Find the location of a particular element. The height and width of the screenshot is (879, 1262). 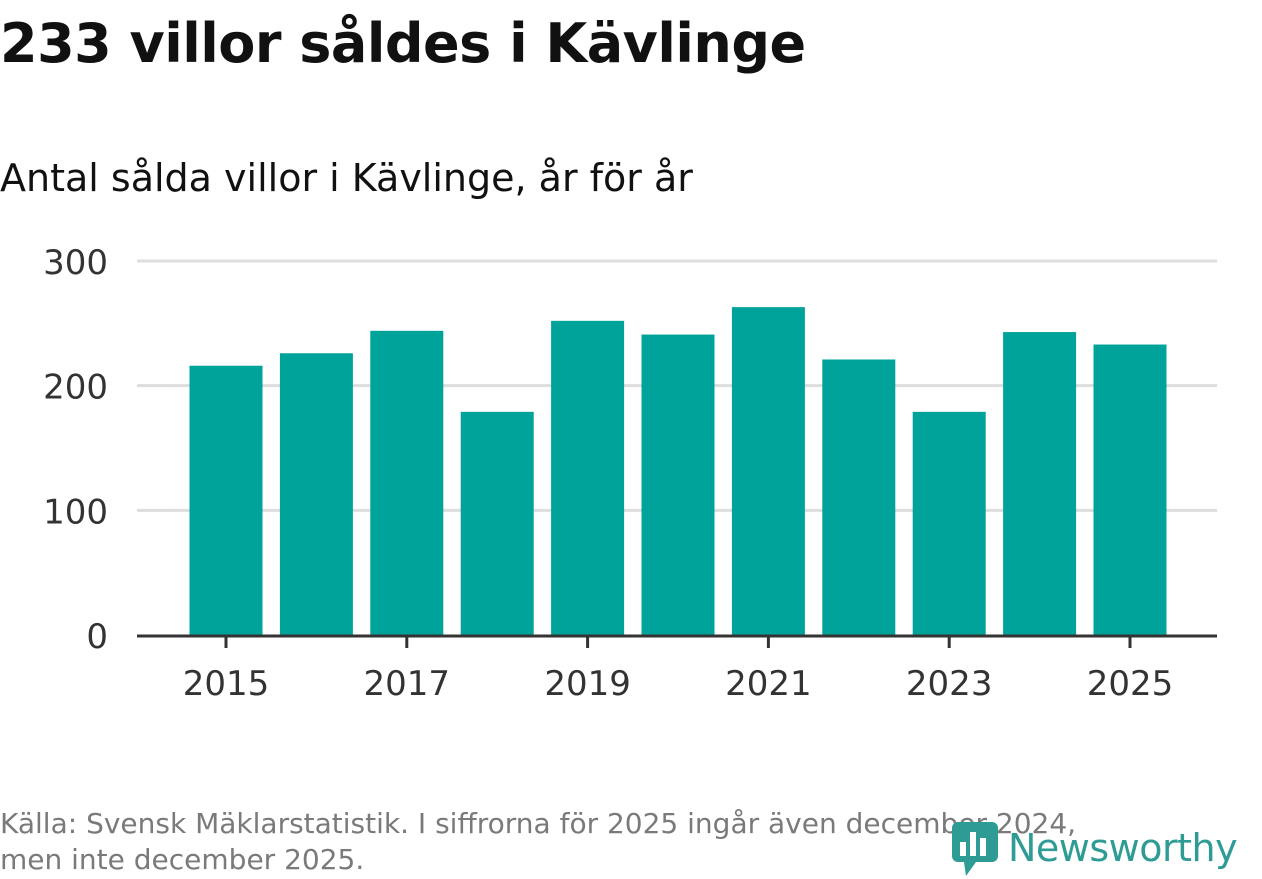

chart-title: 233 villor såldes i Kävlinge is located at coordinates (403, 43).